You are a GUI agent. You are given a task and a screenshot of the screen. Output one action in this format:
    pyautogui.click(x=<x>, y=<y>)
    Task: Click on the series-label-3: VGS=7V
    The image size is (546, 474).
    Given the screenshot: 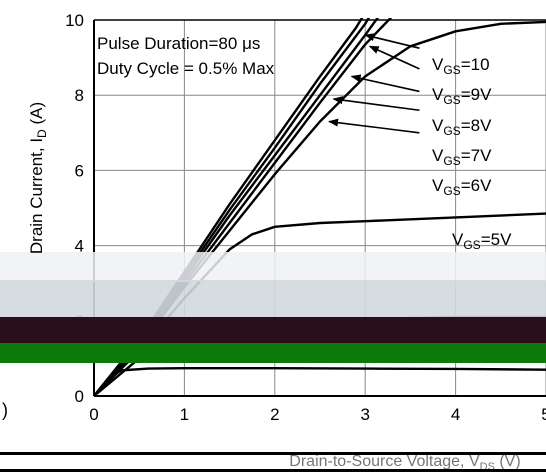 What is the action you would take?
    pyautogui.click(x=462, y=157)
    